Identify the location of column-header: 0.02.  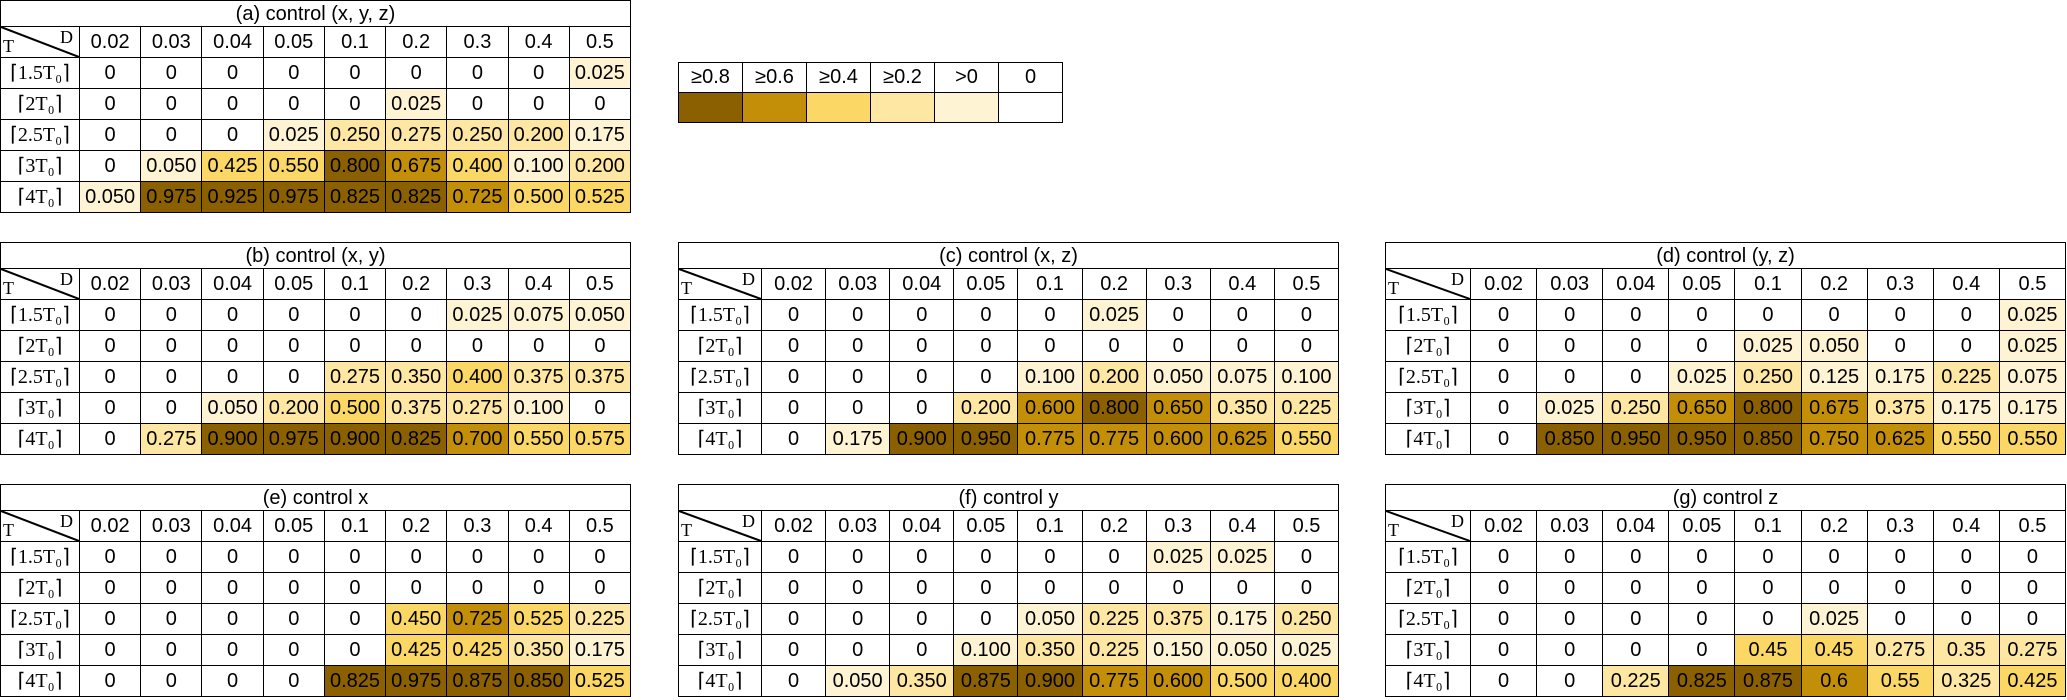
(110, 42).